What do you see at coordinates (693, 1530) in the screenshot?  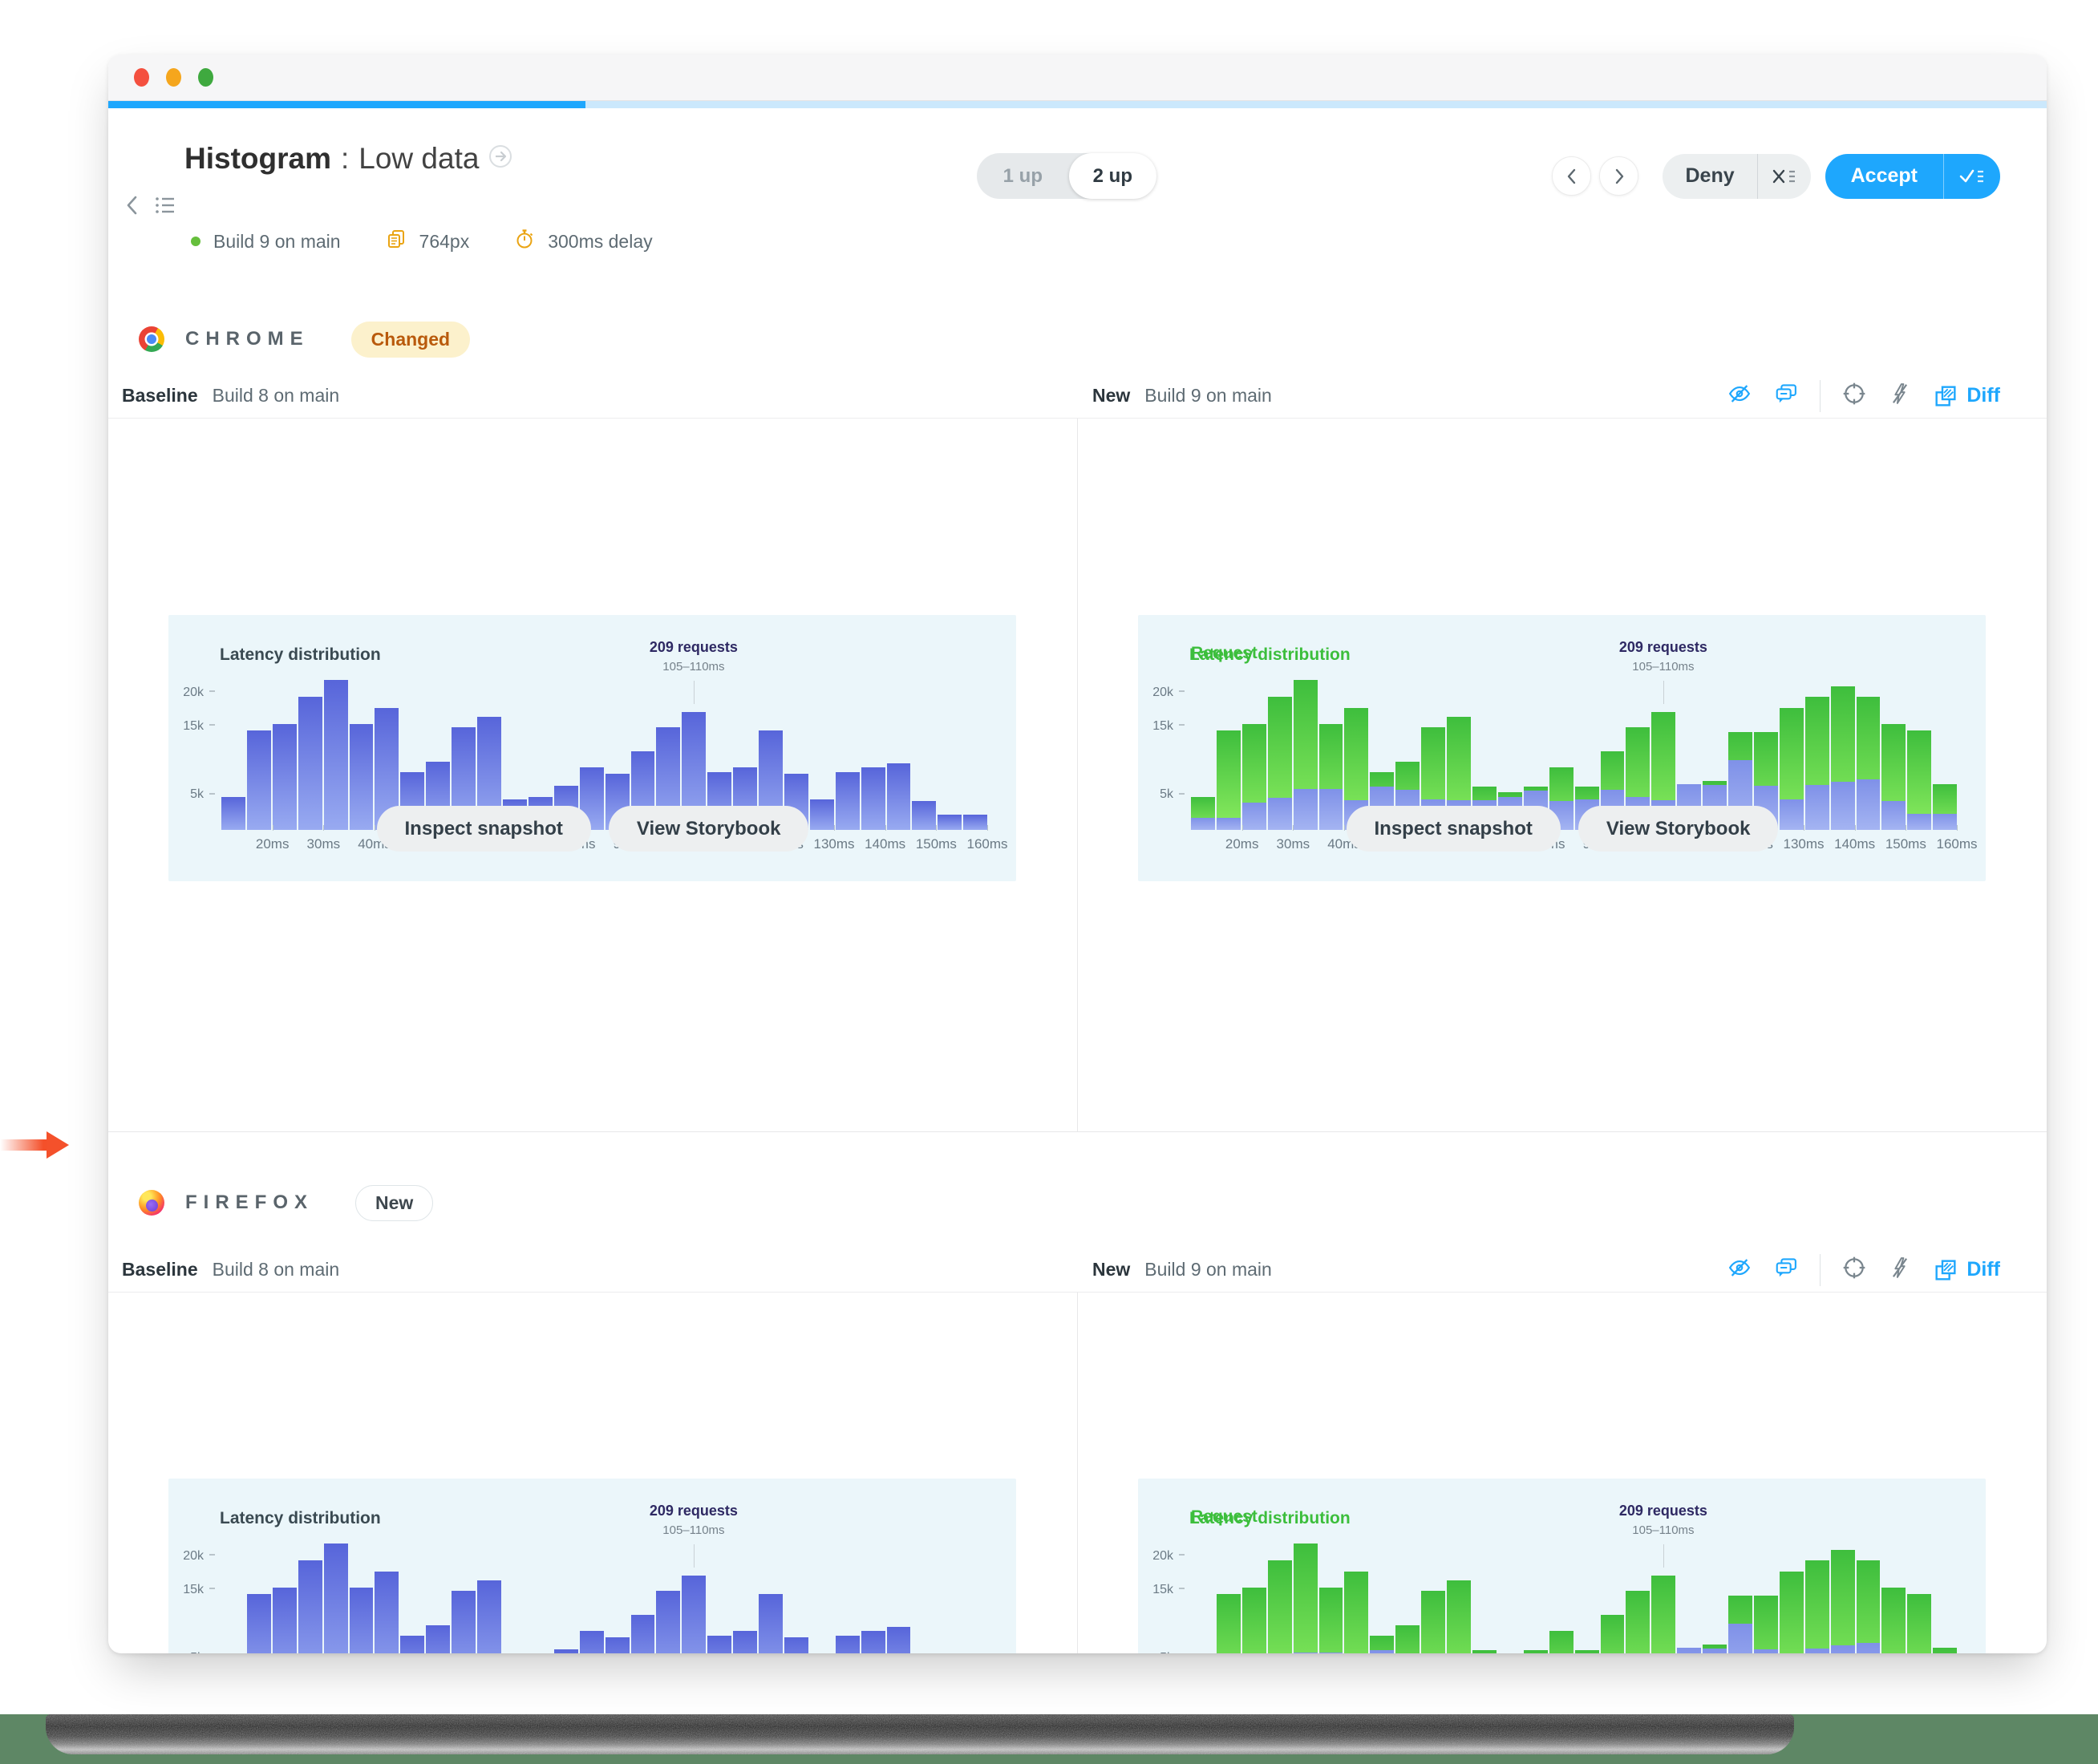 I see `annotation-range: 105–110ms` at bounding box center [693, 1530].